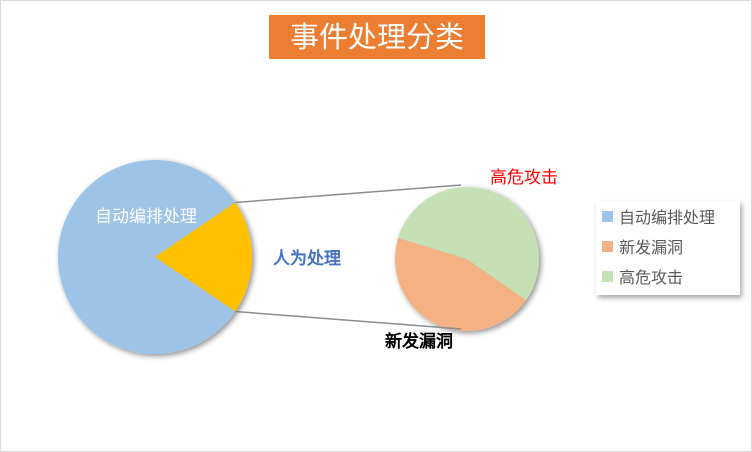 This screenshot has width=752, height=452. What do you see at coordinates (146, 256) in the screenshot?
I see `slice-auto` at bounding box center [146, 256].